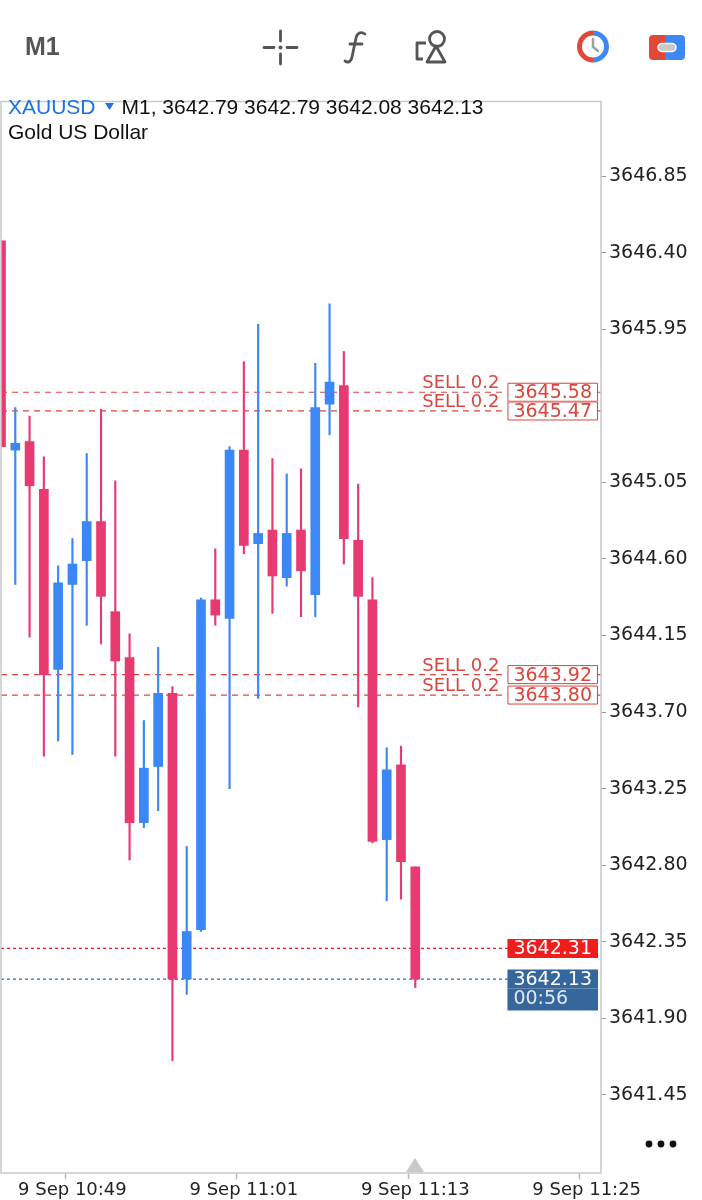 This screenshot has width=702, height=1200. What do you see at coordinates (648, 633) in the screenshot?
I see `y-tick-label: 3644.15` at bounding box center [648, 633].